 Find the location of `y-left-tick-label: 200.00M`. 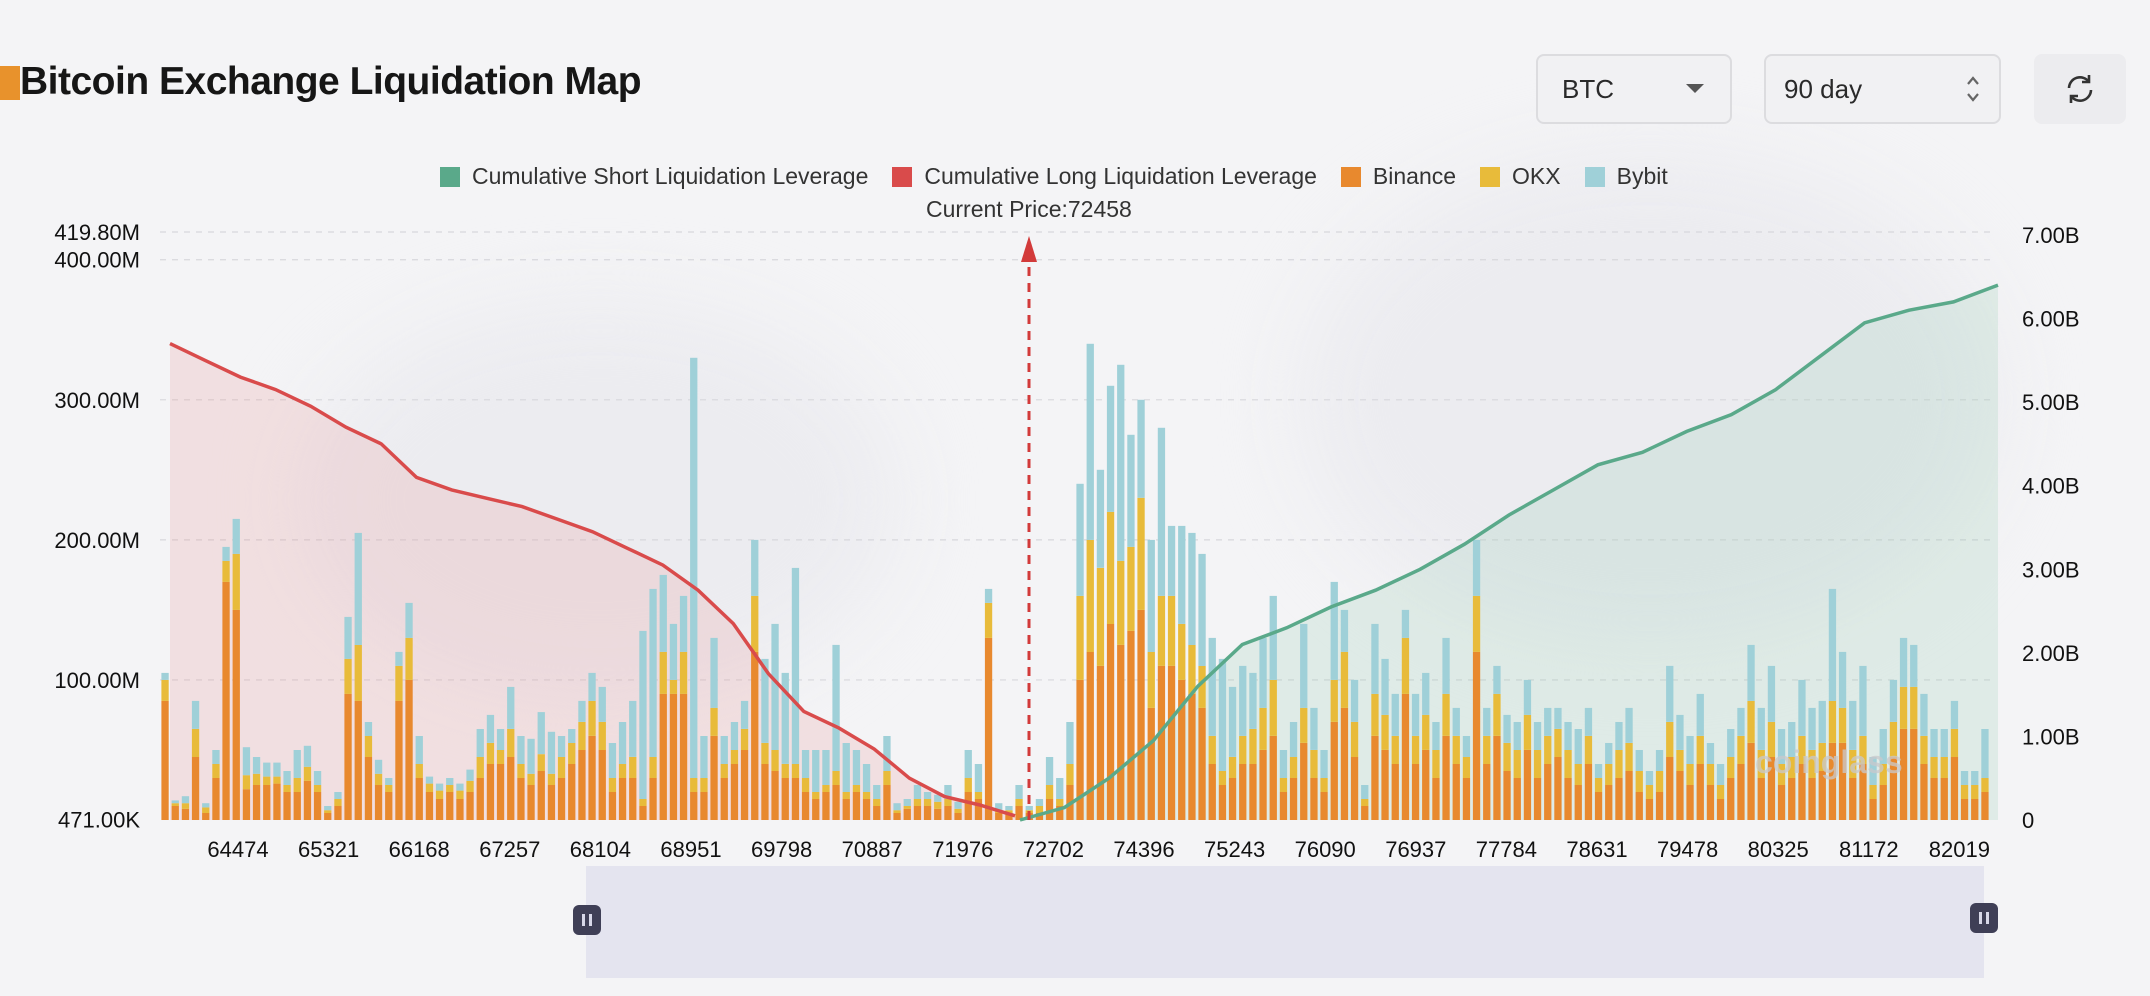

y-left-tick-label: 200.00M is located at coordinates (97, 540).